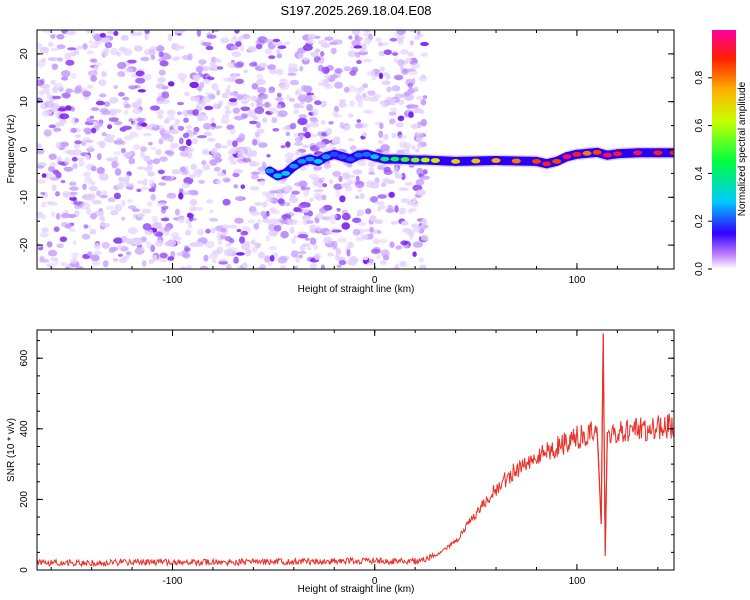 This screenshot has height=600, width=750. What do you see at coordinates (375, 280) in the screenshot?
I see `xtick-label: 0` at bounding box center [375, 280].